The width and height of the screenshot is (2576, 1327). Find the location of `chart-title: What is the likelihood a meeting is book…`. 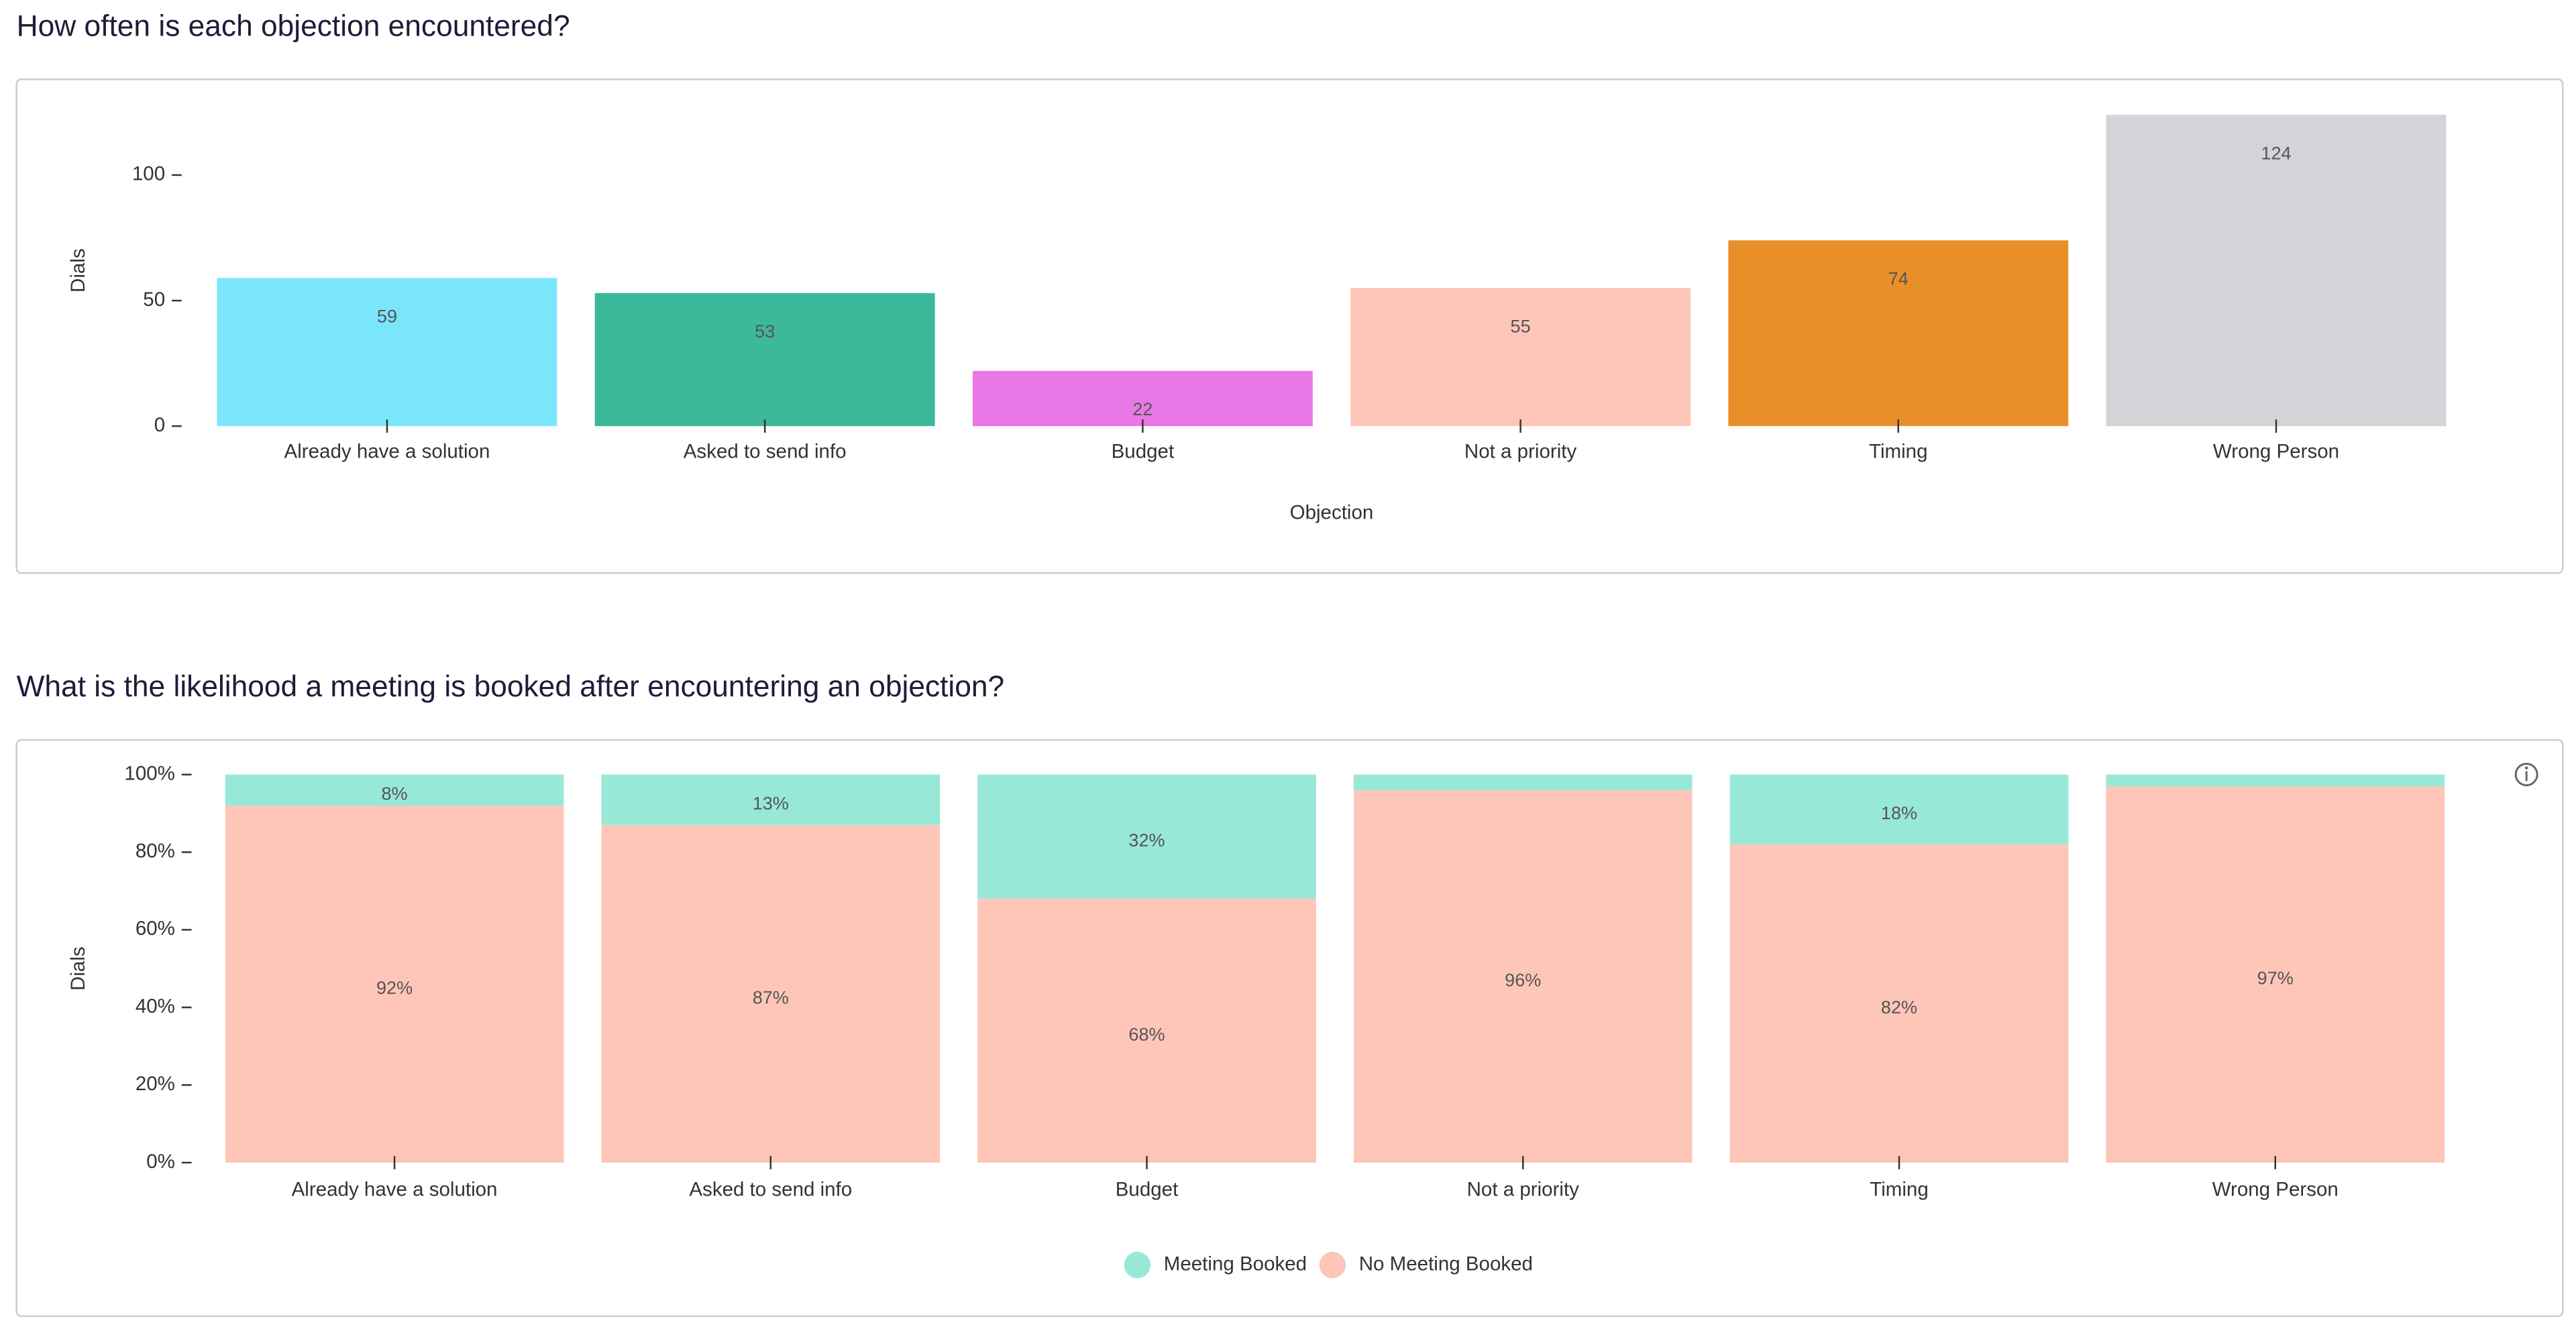

chart-title: What is the likelihood a meeting is book… is located at coordinates (511, 686).